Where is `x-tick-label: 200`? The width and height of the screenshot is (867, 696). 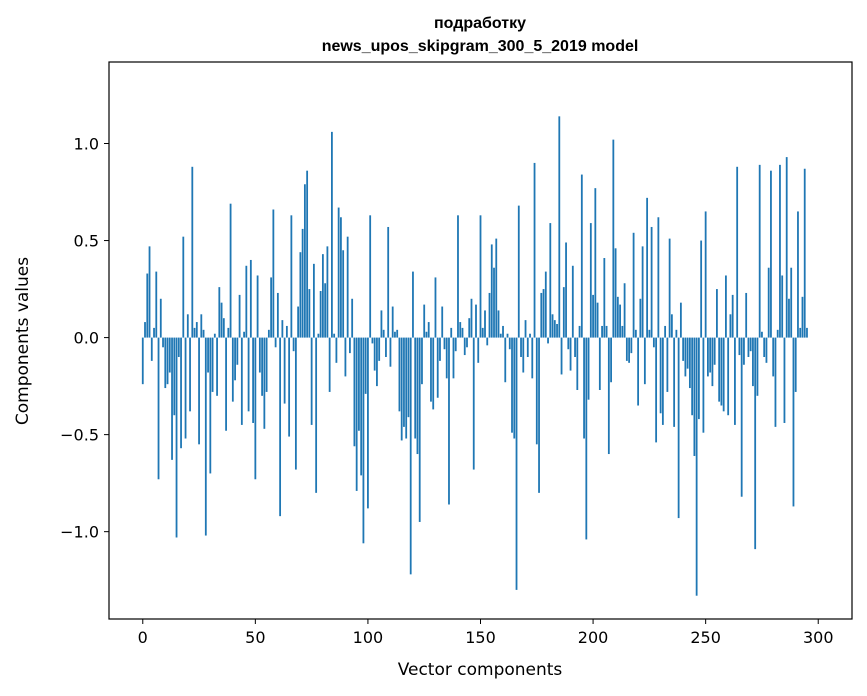
x-tick-label: 200 is located at coordinates (593, 637).